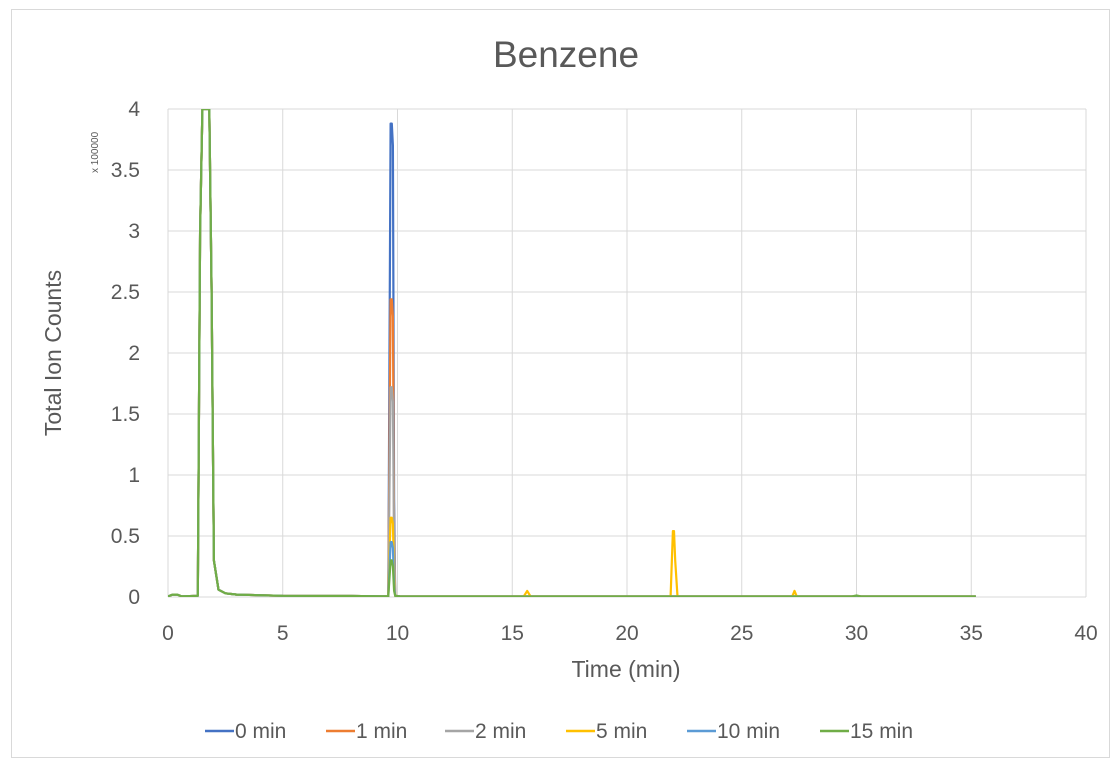  Describe the element at coordinates (134, 597) in the screenshot. I see `y-tick-label: 0` at that location.